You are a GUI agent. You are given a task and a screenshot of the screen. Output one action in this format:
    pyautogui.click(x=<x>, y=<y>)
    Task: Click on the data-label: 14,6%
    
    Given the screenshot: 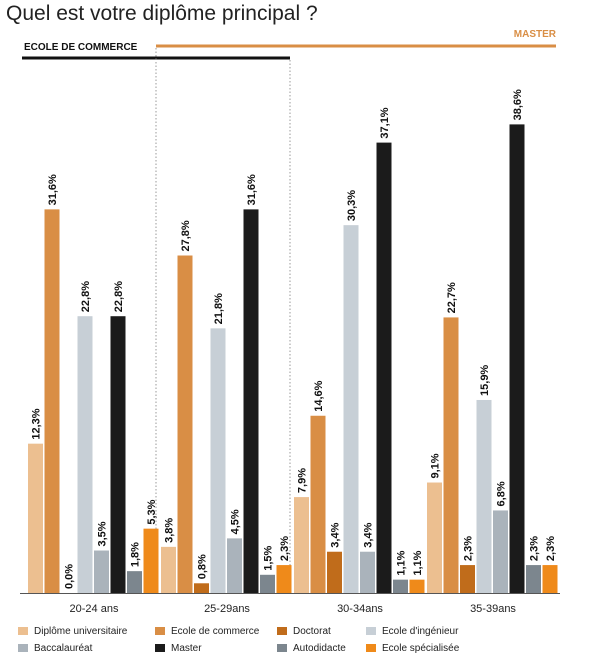 What is the action you would take?
    pyautogui.click(x=319, y=395)
    